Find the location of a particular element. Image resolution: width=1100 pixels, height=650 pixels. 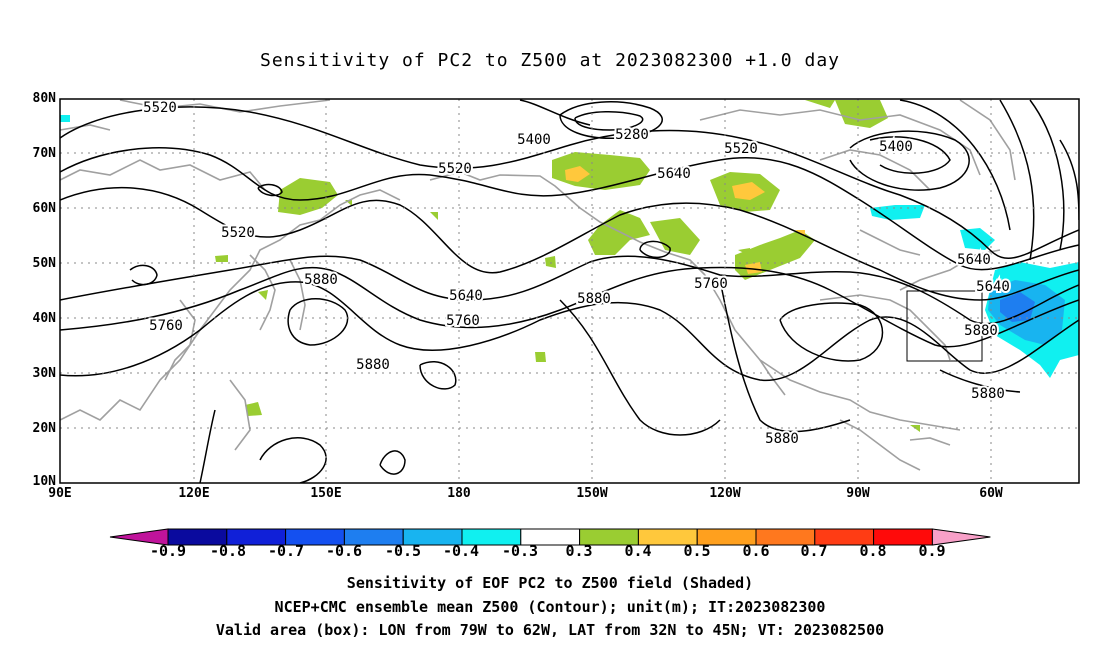

lon-tick-label: 150W is located at coordinates (592, 493).